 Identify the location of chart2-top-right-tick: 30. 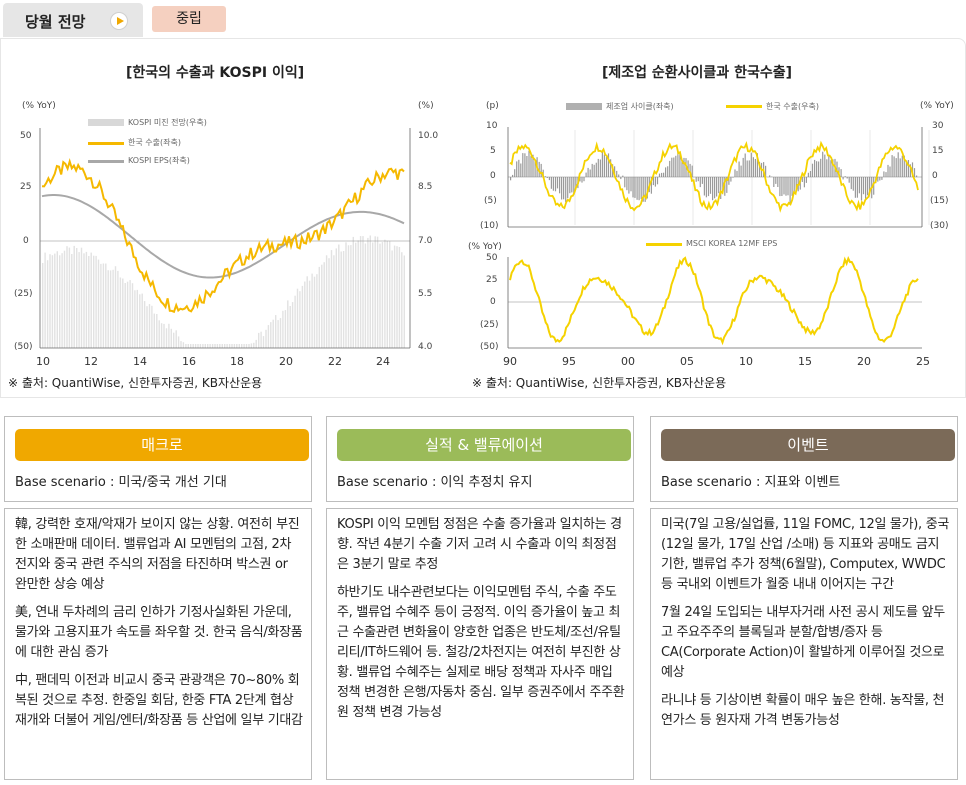
(938, 126).